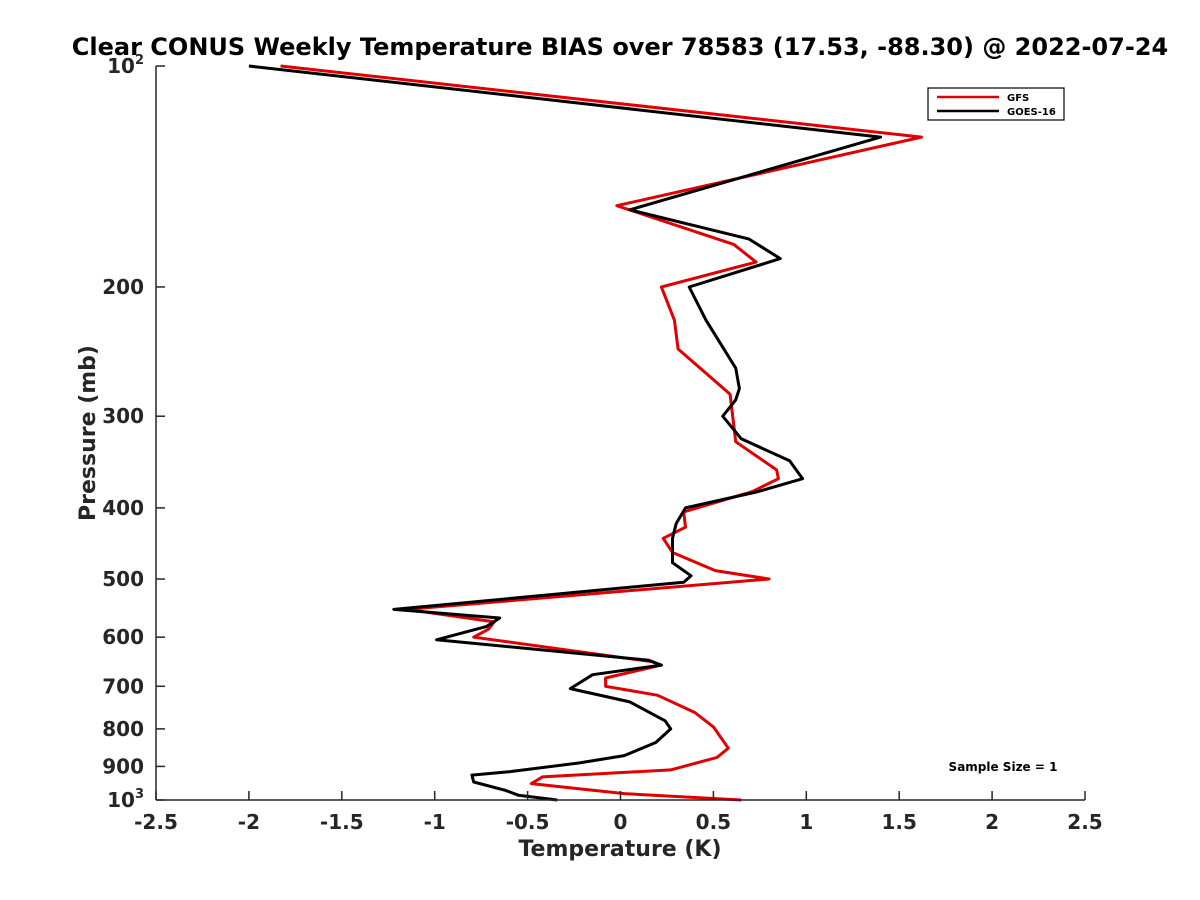 The height and width of the screenshot is (900, 1200). Describe the element at coordinates (898, 822) in the screenshot. I see `x-tick-label: 1.5` at that location.